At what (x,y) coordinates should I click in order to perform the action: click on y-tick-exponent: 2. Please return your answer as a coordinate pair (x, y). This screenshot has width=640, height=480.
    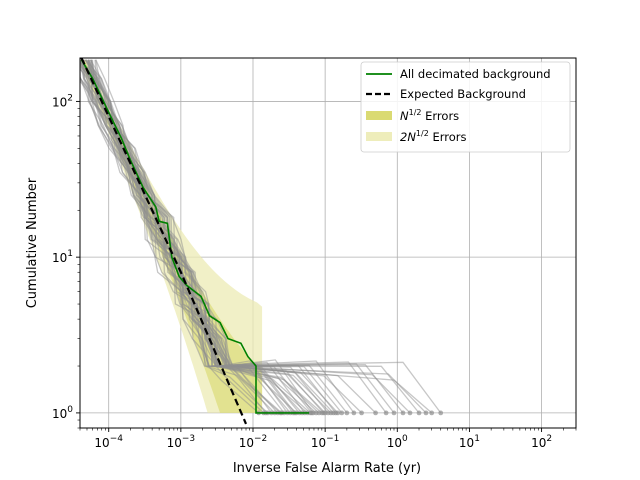
    Looking at the image, I should click on (70, 98).